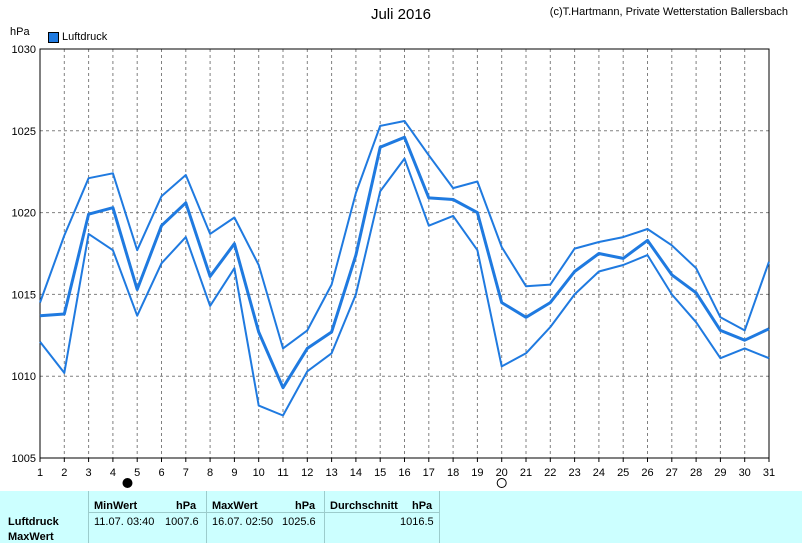 This screenshot has height=543, width=802. What do you see at coordinates (85, 37) in the screenshot?
I see `legend-label: Luftdruck` at bounding box center [85, 37].